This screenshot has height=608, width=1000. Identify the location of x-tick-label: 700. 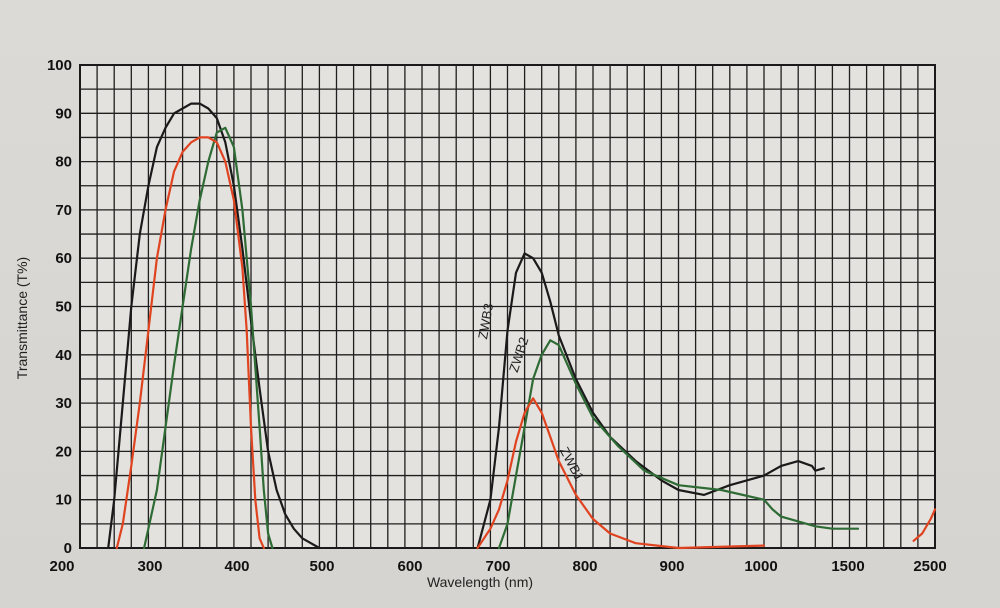
(497, 566).